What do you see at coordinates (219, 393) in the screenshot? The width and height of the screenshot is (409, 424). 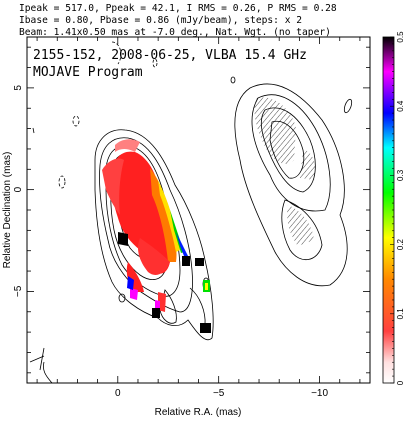 I see `x-tick-label: −5` at bounding box center [219, 393].